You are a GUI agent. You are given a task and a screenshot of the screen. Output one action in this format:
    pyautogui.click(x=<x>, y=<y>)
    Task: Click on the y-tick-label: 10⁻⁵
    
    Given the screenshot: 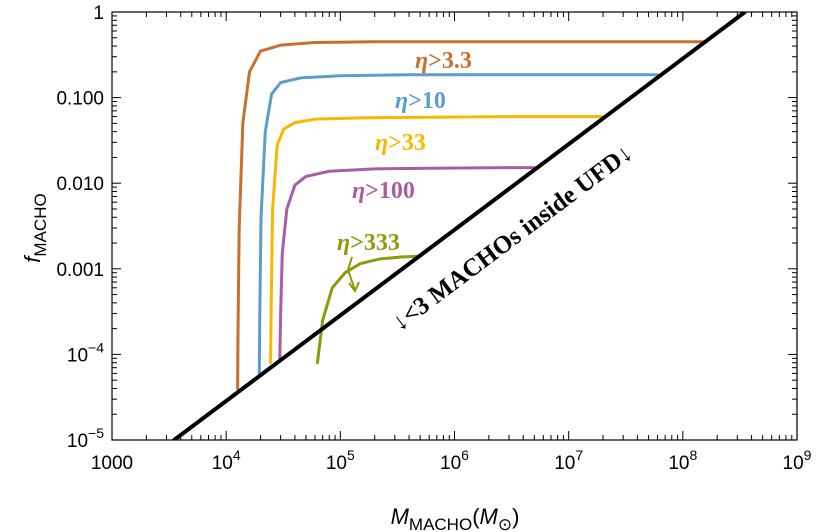 What is the action you would take?
    pyautogui.click(x=85, y=438)
    